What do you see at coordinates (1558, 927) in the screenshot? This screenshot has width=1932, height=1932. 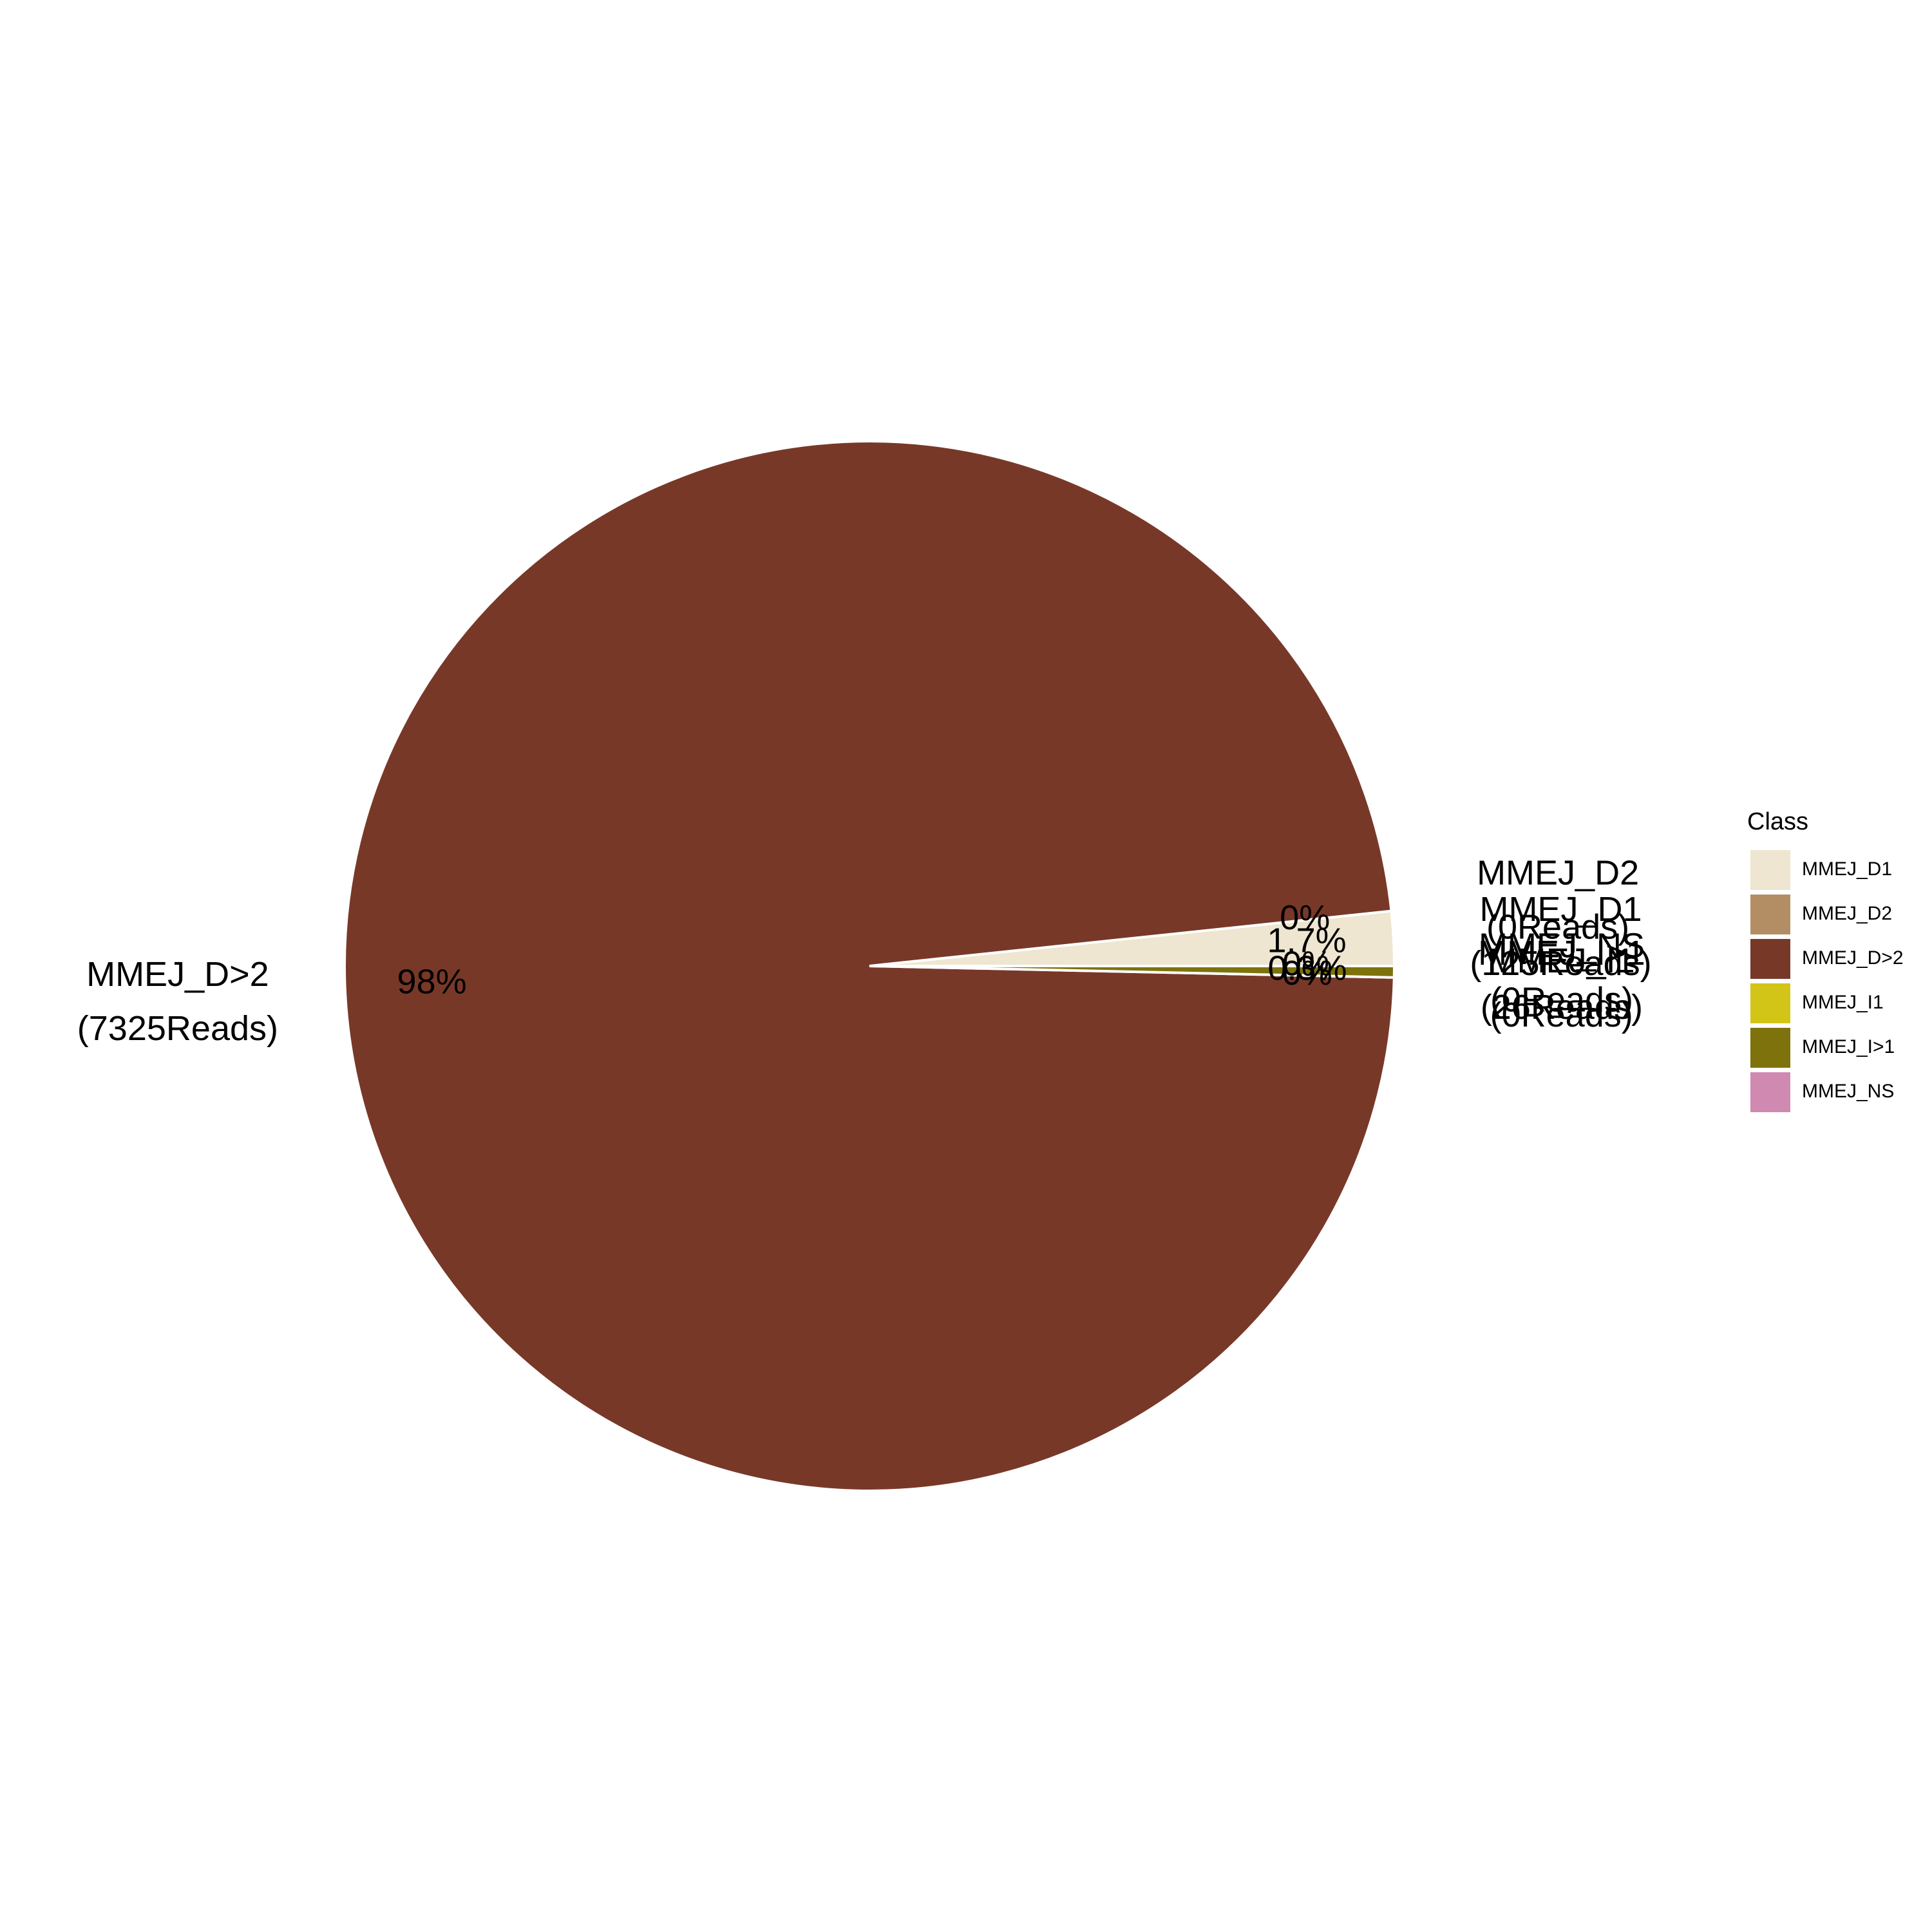 I see `reads-label-mmej-d2: (0Reads)` at bounding box center [1558, 927].